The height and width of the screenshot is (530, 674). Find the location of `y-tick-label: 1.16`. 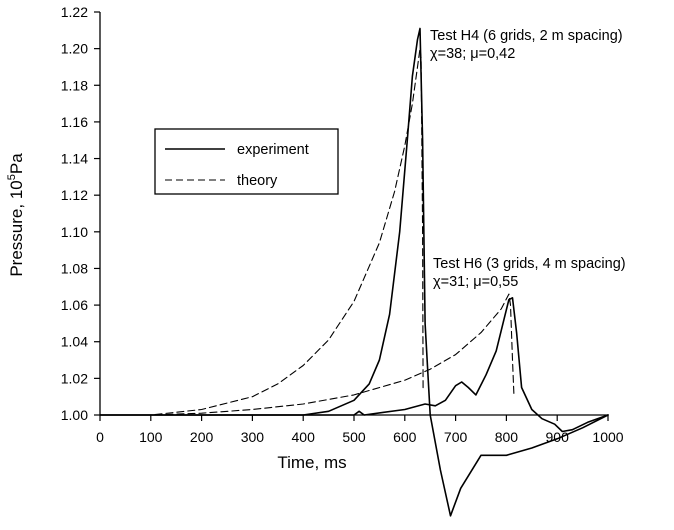

y-tick-label: 1.16 is located at coordinates (74, 122).